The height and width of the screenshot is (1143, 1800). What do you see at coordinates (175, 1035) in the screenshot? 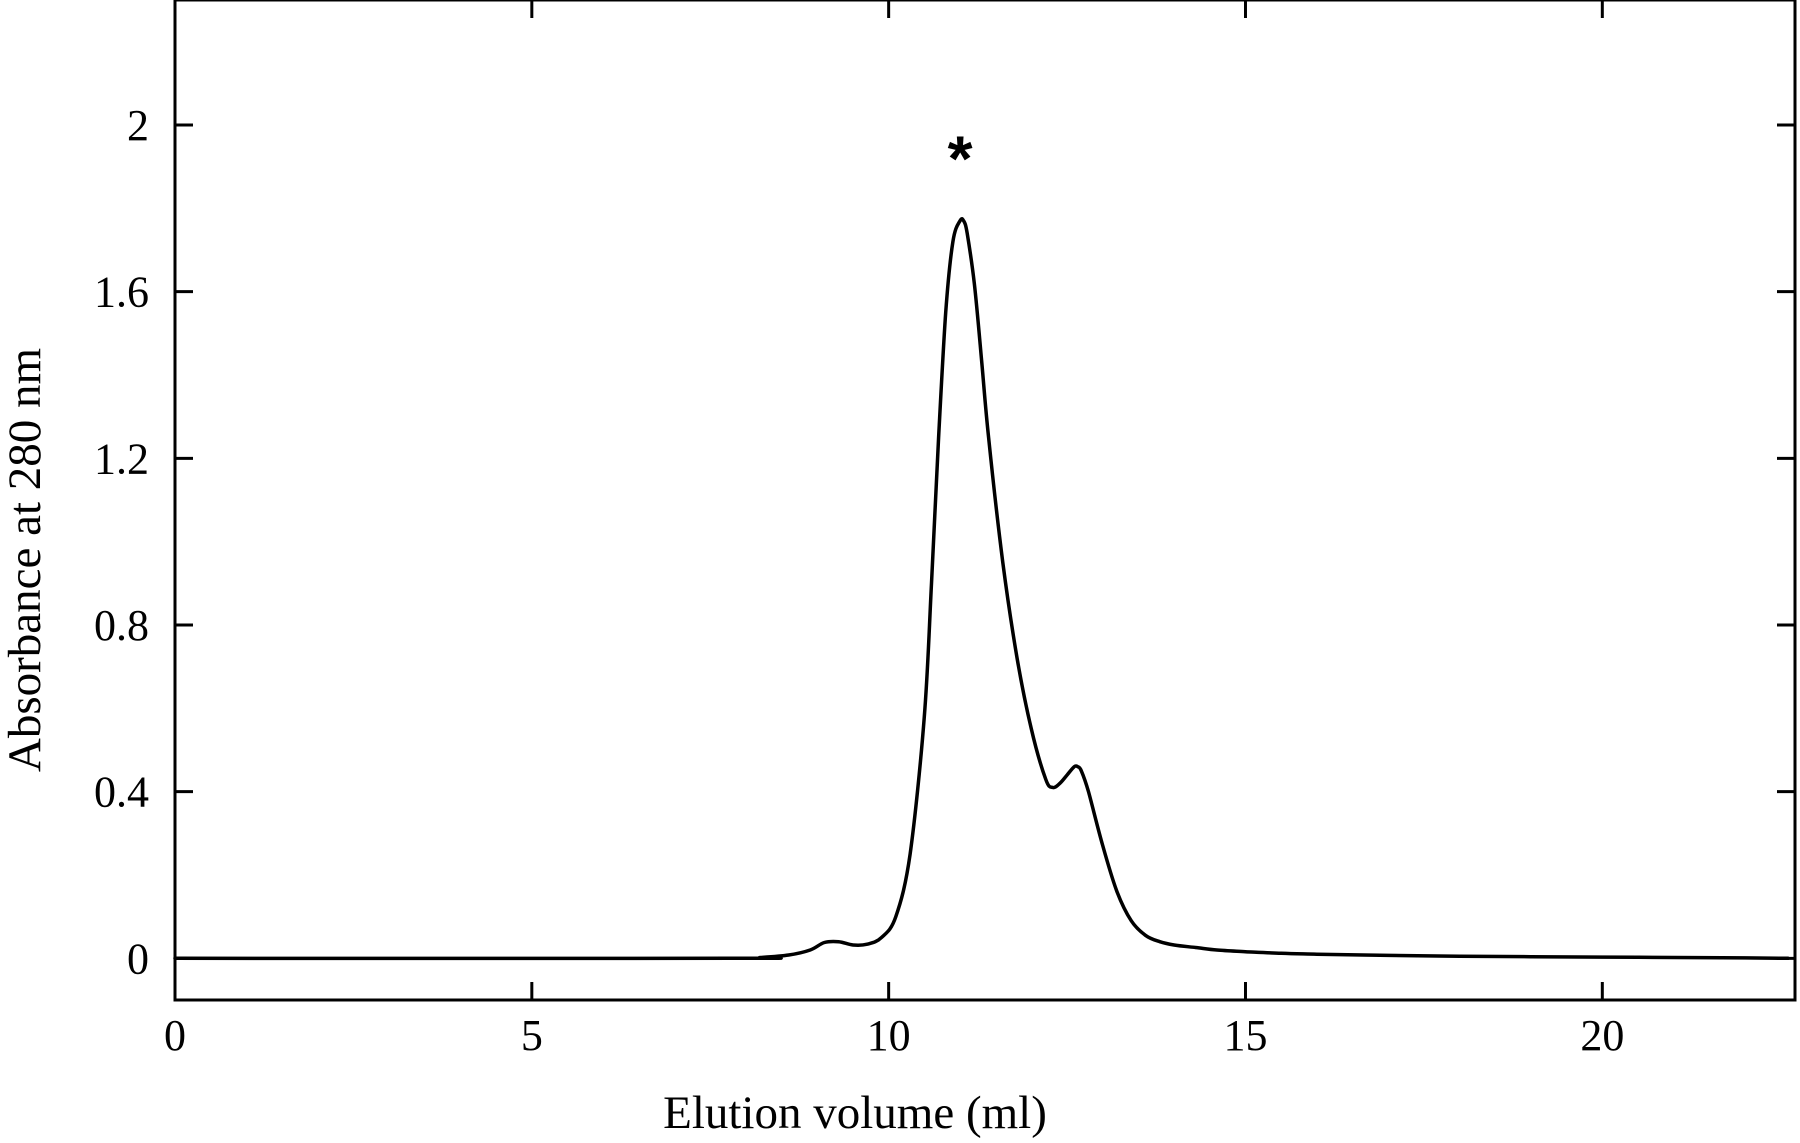
I see `x-tick-label: 0` at bounding box center [175, 1035].